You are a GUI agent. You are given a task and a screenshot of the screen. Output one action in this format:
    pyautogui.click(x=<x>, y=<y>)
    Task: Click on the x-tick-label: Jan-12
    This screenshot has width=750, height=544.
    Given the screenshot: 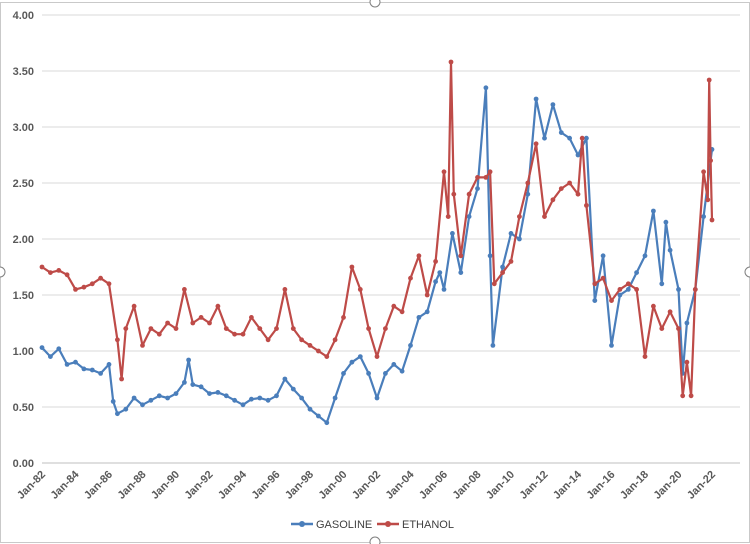 What is the action you would take?
    pyautogui.click(x=533, y=485)
    